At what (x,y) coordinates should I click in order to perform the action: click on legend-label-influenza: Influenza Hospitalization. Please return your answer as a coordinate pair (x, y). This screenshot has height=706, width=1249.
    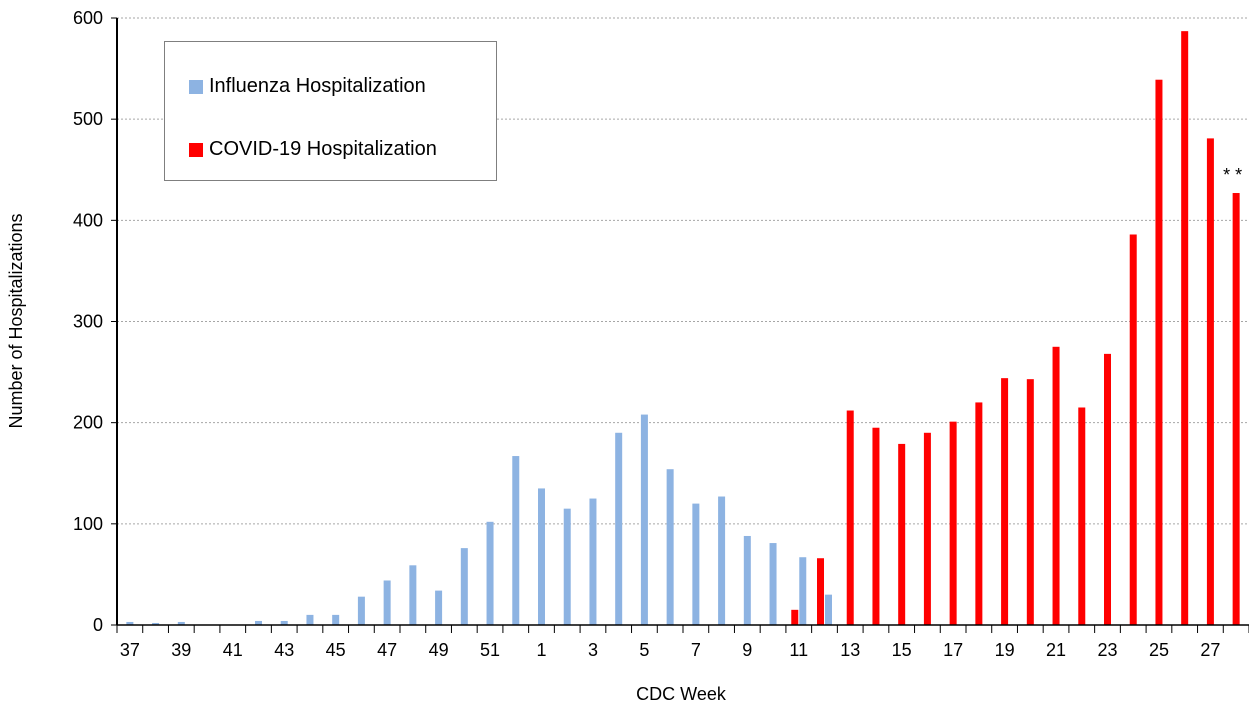
    Looking at the image, I should click on (317, 86).